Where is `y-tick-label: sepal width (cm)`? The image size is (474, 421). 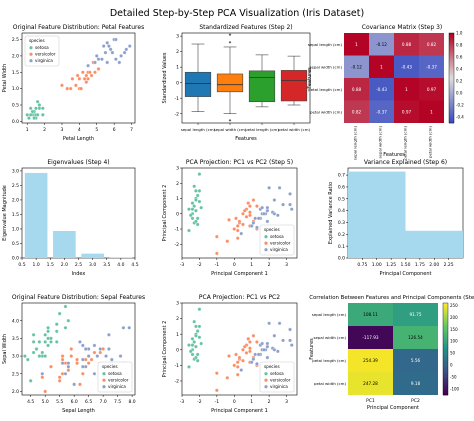 y-tick-label: sepal width (cm) is located at coordinates (329, 337).